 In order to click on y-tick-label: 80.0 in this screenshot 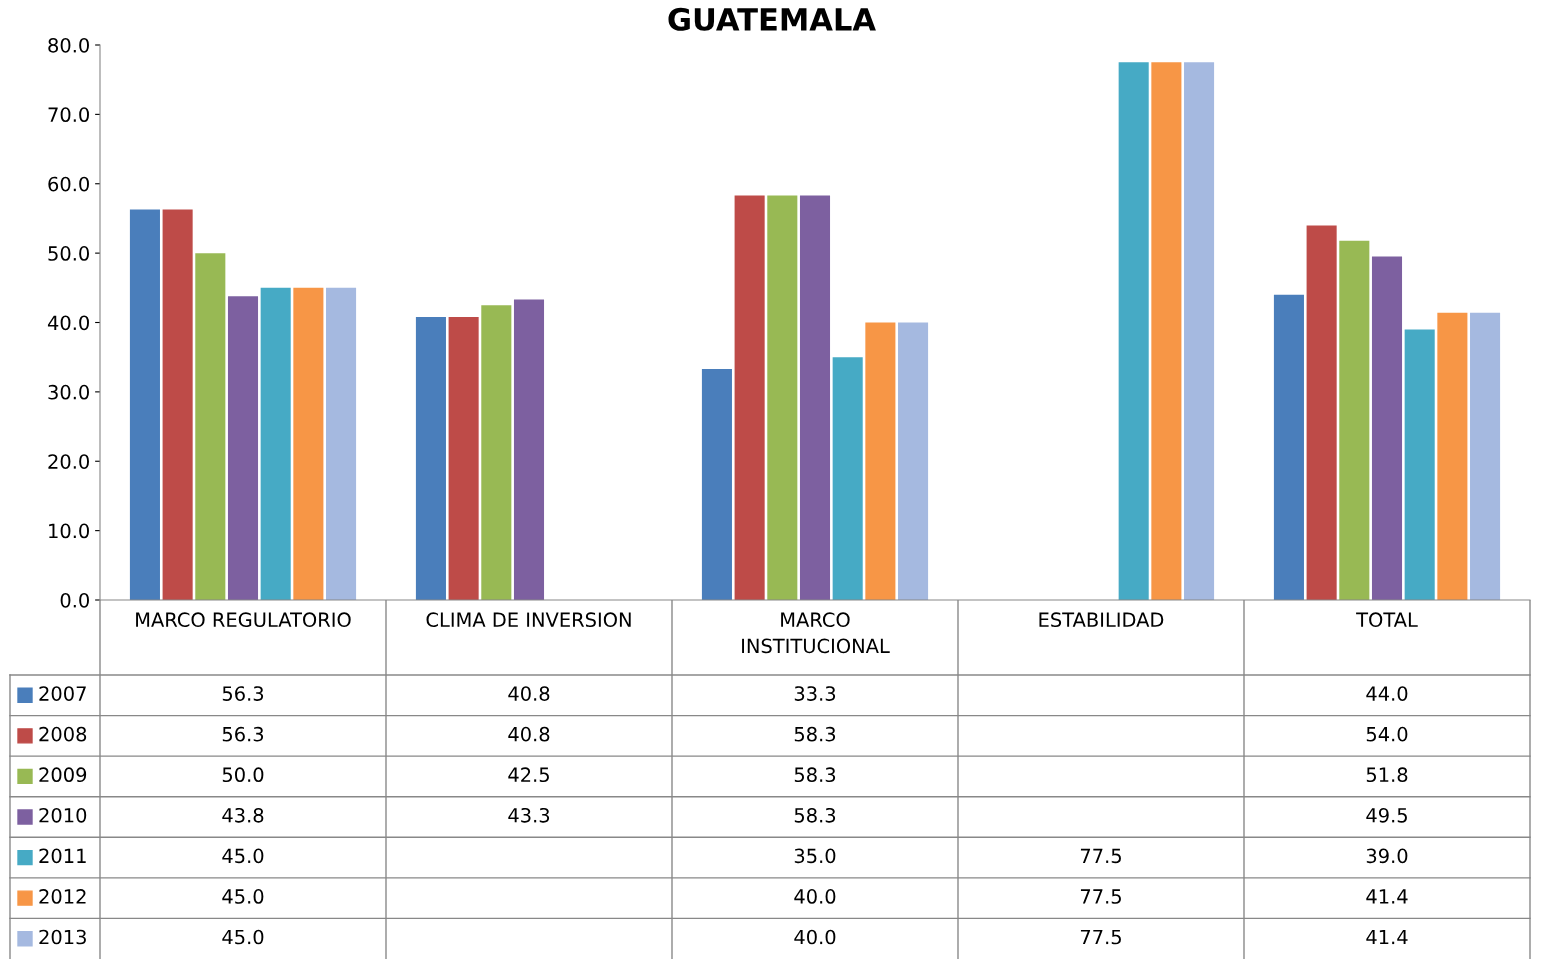, I will do `click(68, 45)`.